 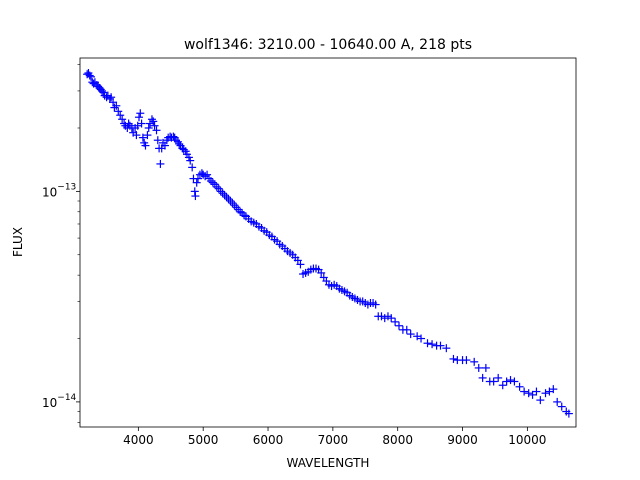 I want to click on x-tick-label: 6000, so click(x=268, y=440).